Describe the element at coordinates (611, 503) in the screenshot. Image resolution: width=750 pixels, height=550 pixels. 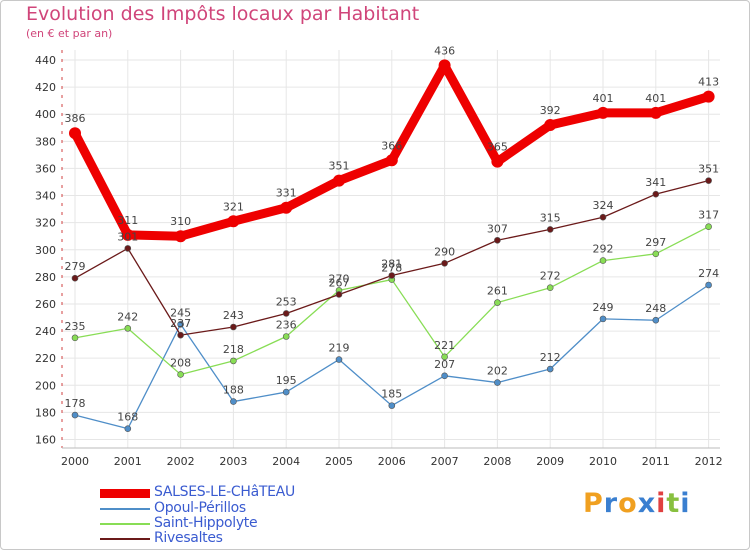
I see `logo-letter: r` at that location.